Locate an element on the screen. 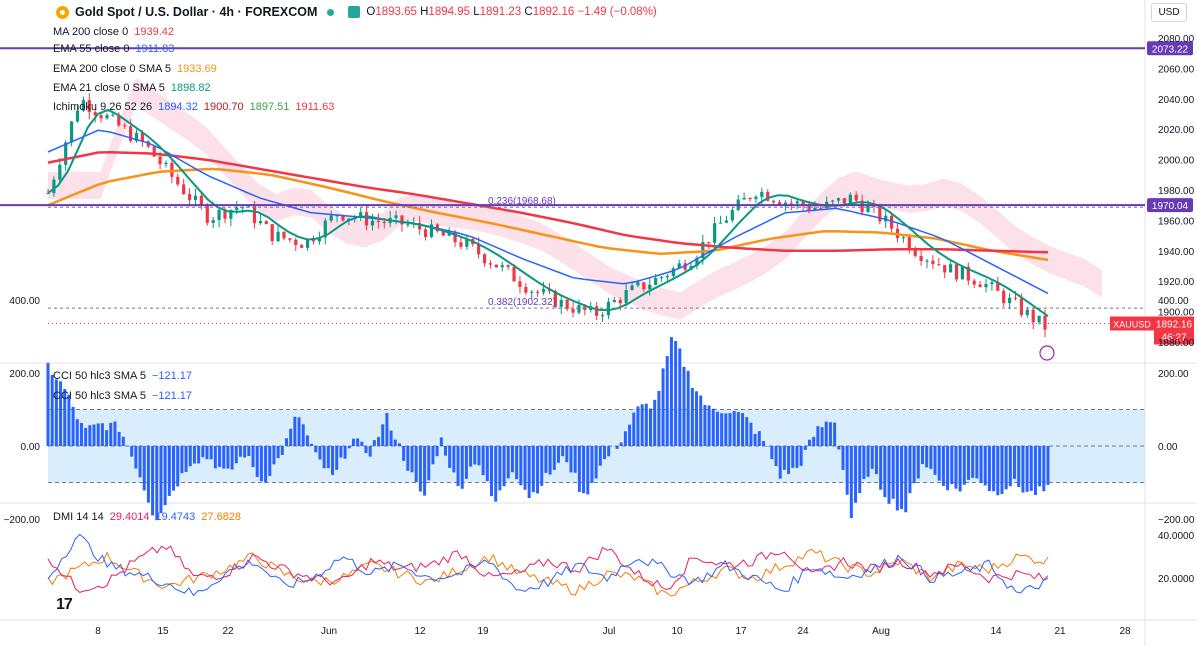  time-tick-label: 17 is located at coordinates (741, 631).